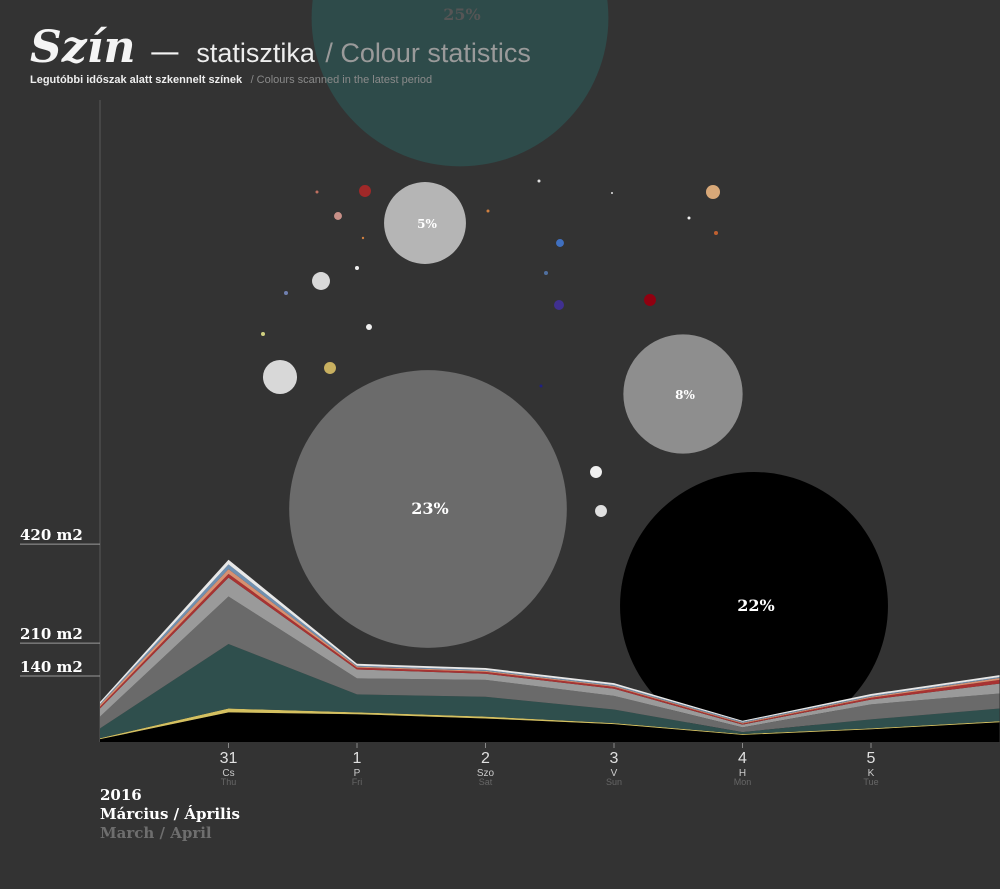 This screenshot has width=1000, height=889. I want to click on title: Szín — statisztika / Colour statistics, so click(280, 47).